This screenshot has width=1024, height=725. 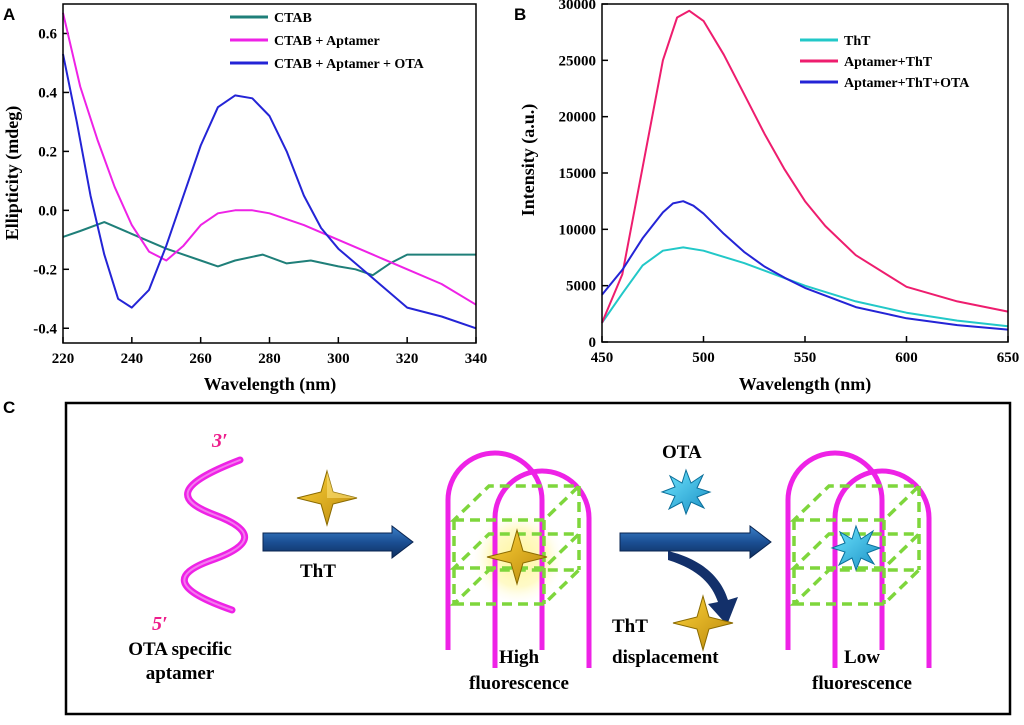 What do you see at coordinates (47, 211) in the screenshot?
I see `chart-a-ytick-label: 0.0` at bounding box center [47, 211].